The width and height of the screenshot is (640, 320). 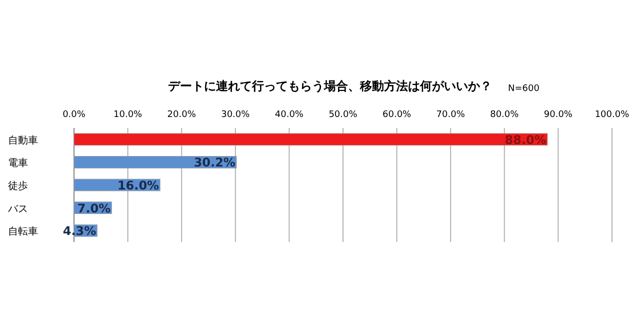 I want to click on y-tick-label: 自動車, so click(x=23, y=140).